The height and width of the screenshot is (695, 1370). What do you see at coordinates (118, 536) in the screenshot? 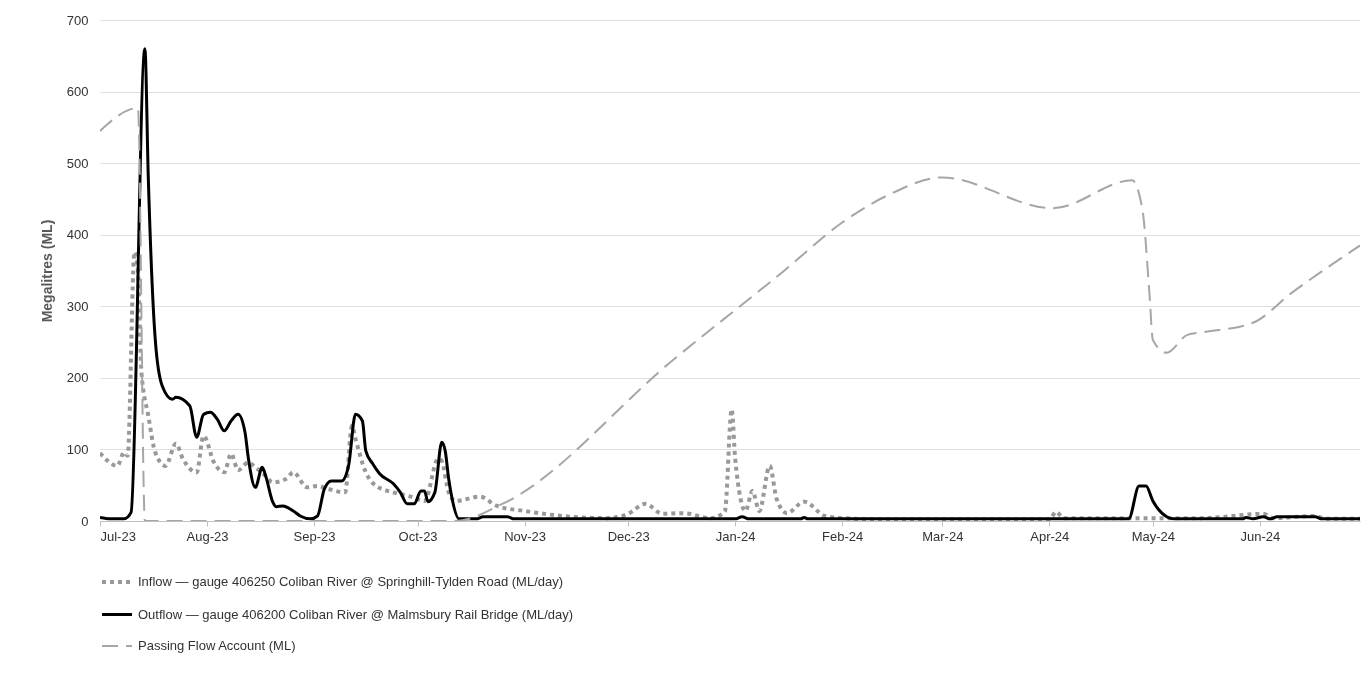
I see `x-tick-label: Jul-23` at bounding box center [118, 536].